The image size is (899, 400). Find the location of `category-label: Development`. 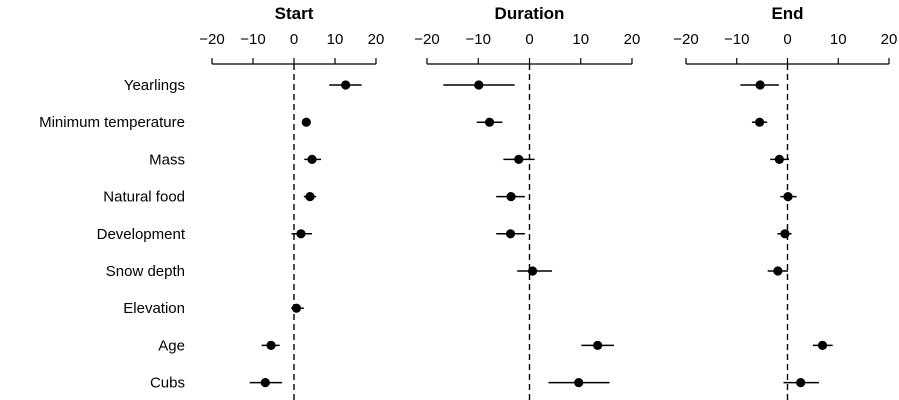

category-label: Development is located at coordinates (141, 234).